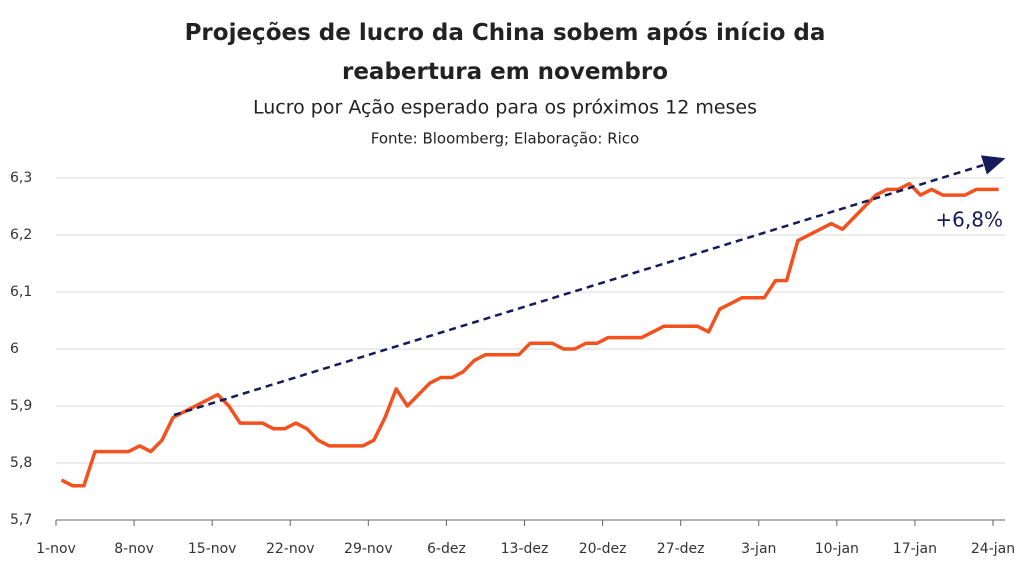 This screenshot has height=571, width=1023. I want to click on x-tick-label: 22-nov, so click(290, 549).